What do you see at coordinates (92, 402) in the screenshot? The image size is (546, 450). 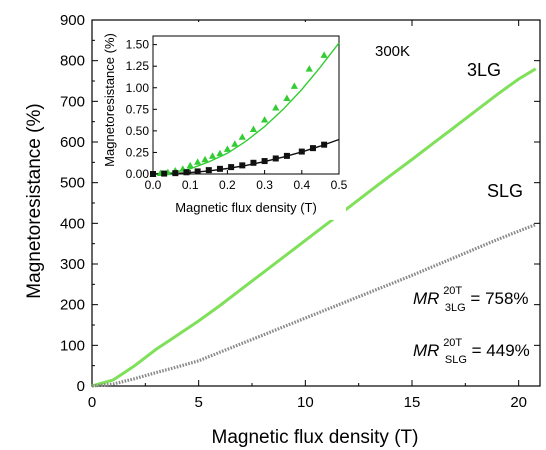 I see `x-tick-label: 0` at bounding box center [92, 402].